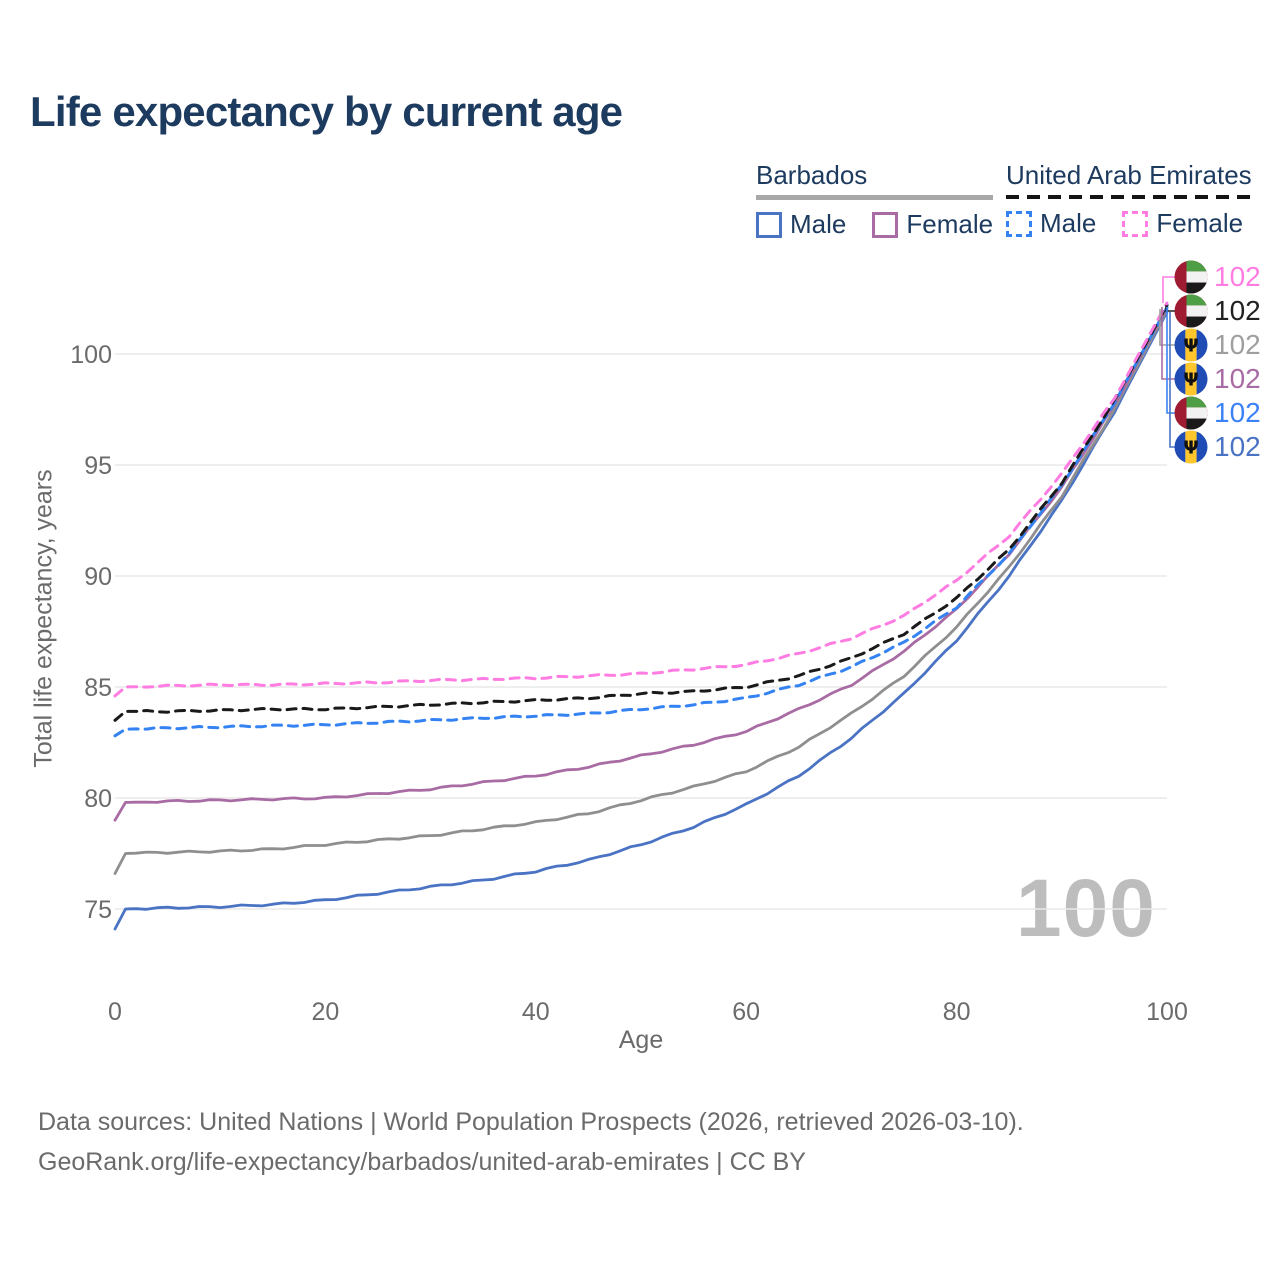 The image size is (1280, 1280). What do you see at coordinates (1167, 1012) in the screenshot?
I see `x-tick-label-100: 100` at bounding box center [1167, 1012].